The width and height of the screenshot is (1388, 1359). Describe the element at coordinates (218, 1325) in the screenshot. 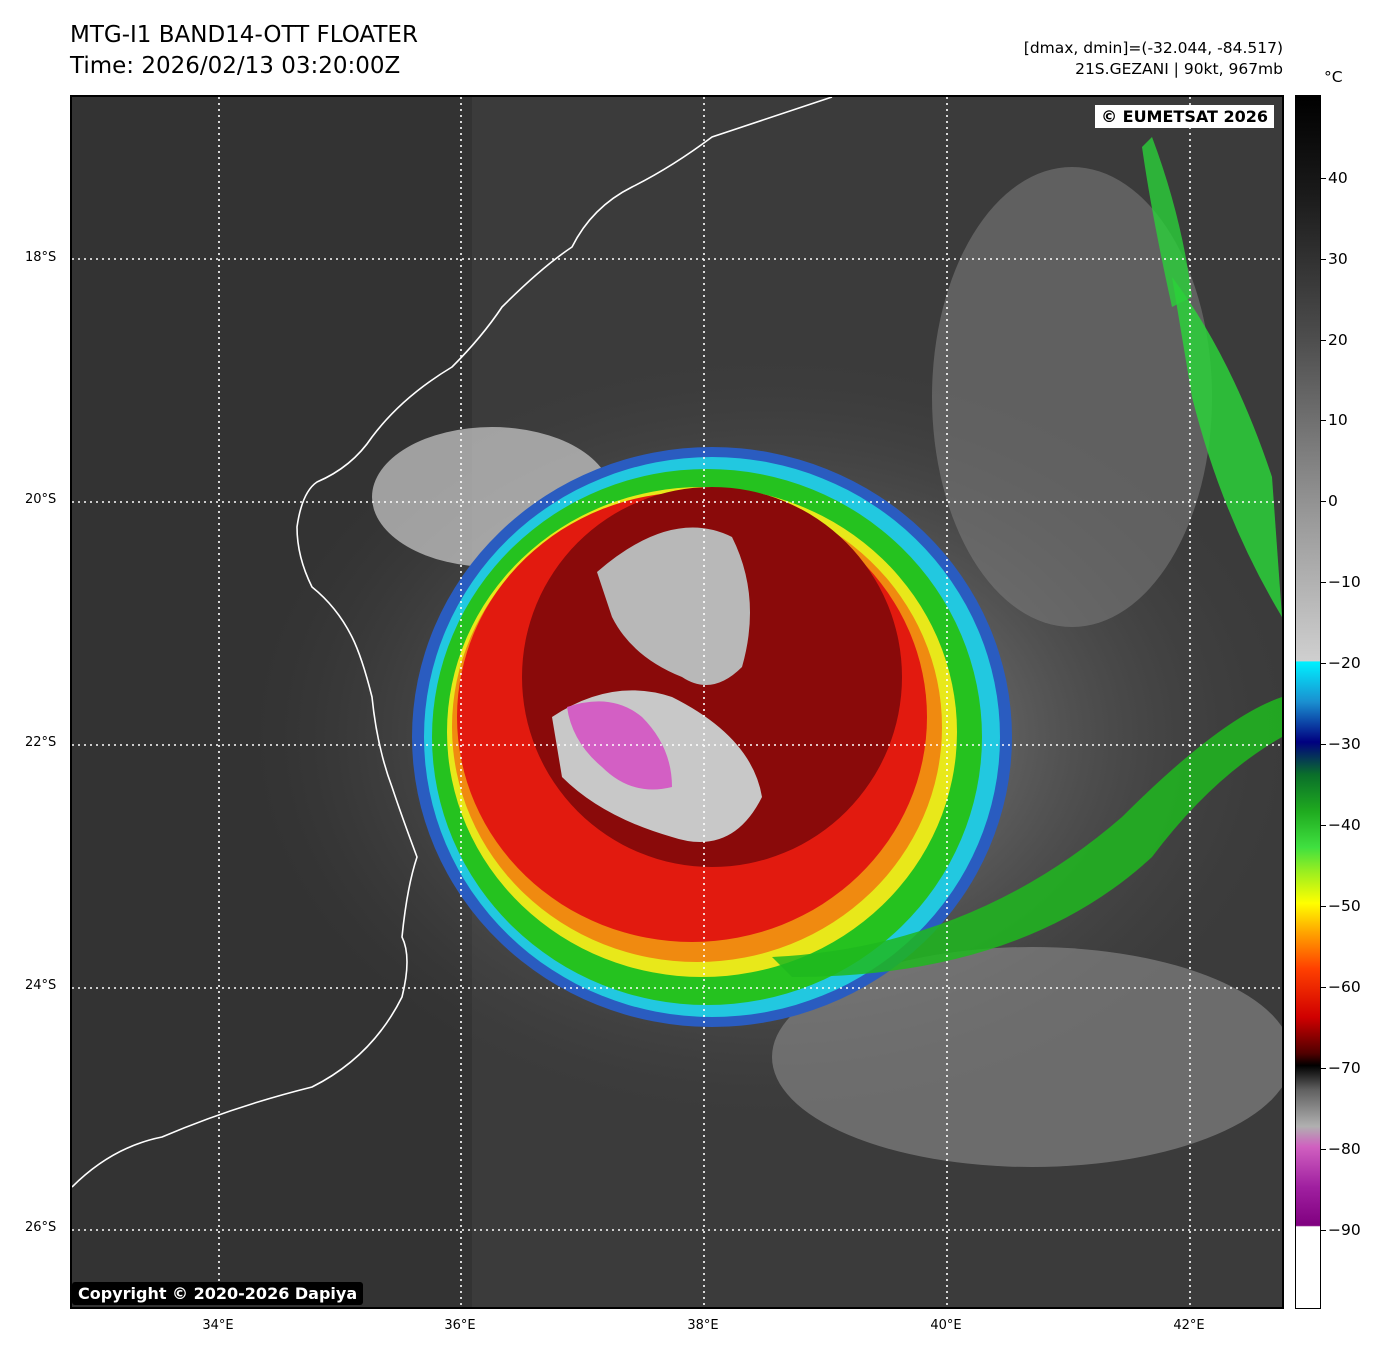

I see `lon-label-34e: 34°E` at that location.